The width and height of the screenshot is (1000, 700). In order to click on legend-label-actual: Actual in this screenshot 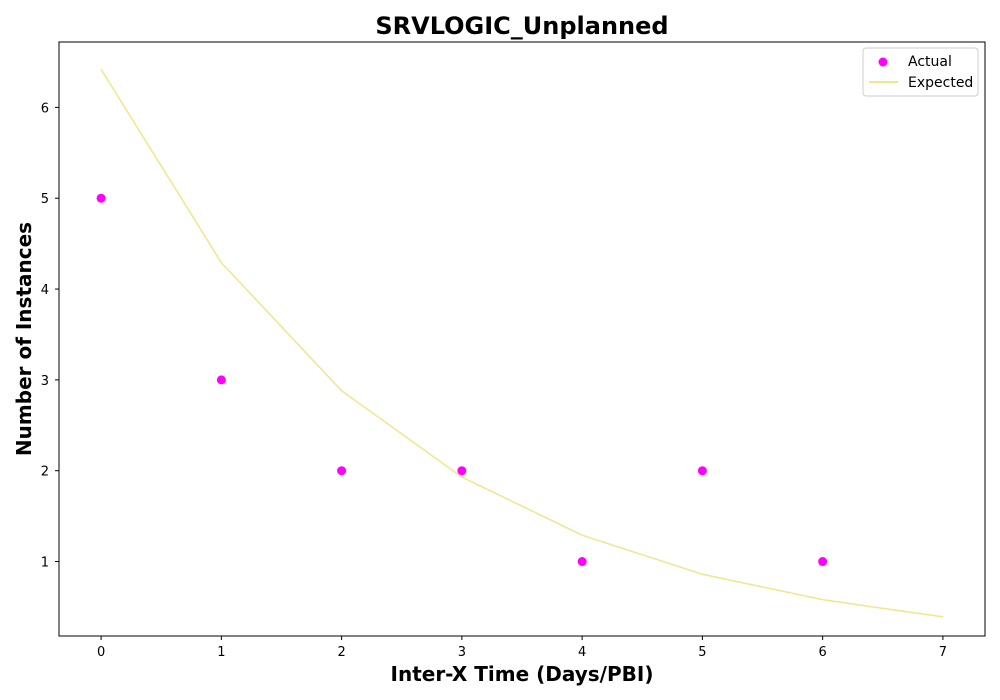, I will do `click(930, 62)`.